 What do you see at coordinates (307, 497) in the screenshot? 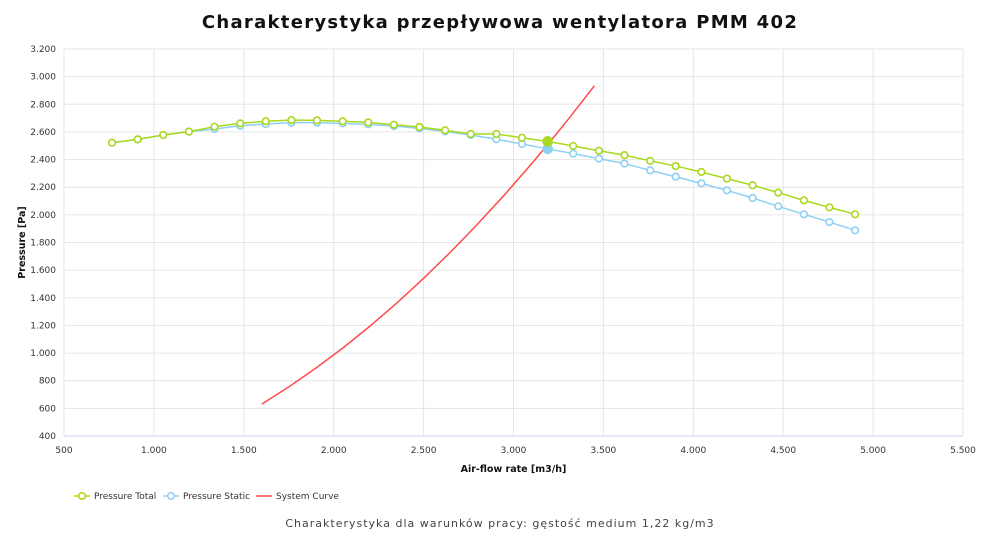
I see `legend-item-label: System Curve` at bounding box center [307, 497].